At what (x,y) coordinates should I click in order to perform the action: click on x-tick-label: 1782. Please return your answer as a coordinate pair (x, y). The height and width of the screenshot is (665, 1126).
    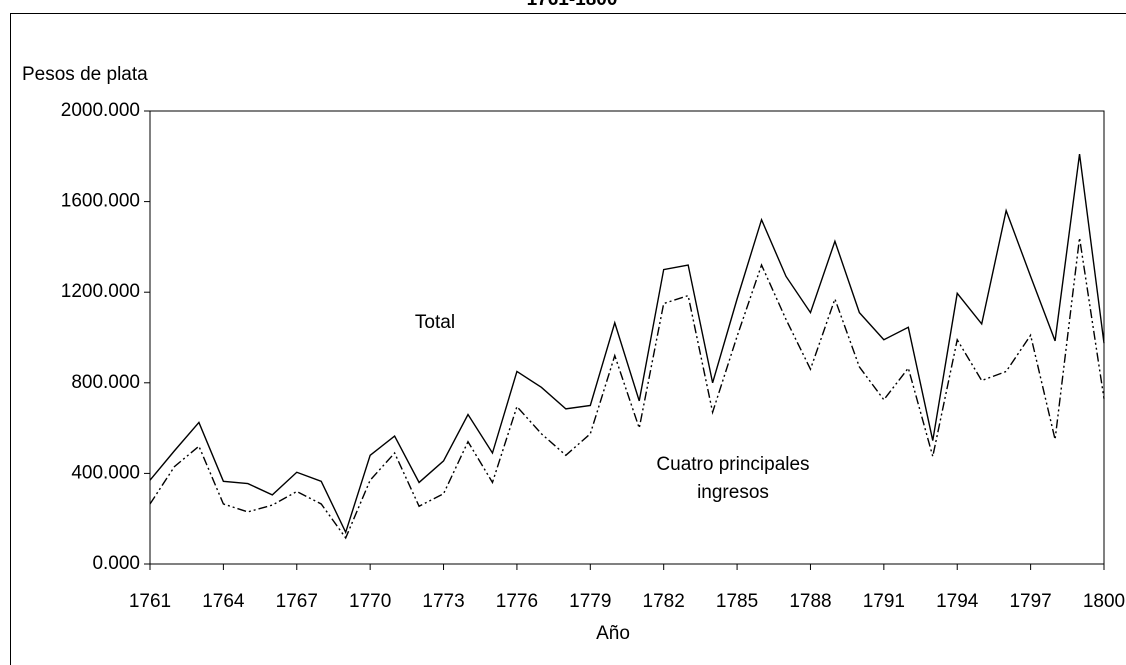
    Looking at the image, I should click on (664, 601).